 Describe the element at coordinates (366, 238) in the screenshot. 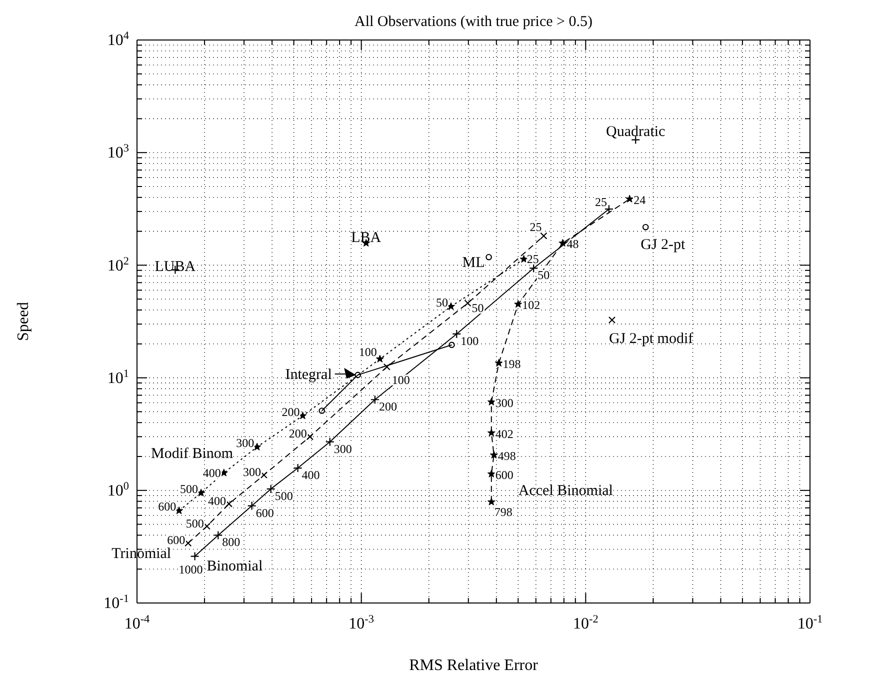

I see `series-label: LBA` at that location.